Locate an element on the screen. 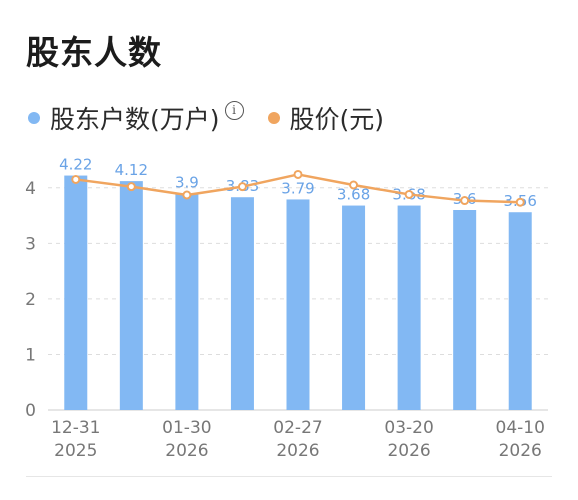  x-tick-label-year: 2025 is located at coordinates (75, 451).